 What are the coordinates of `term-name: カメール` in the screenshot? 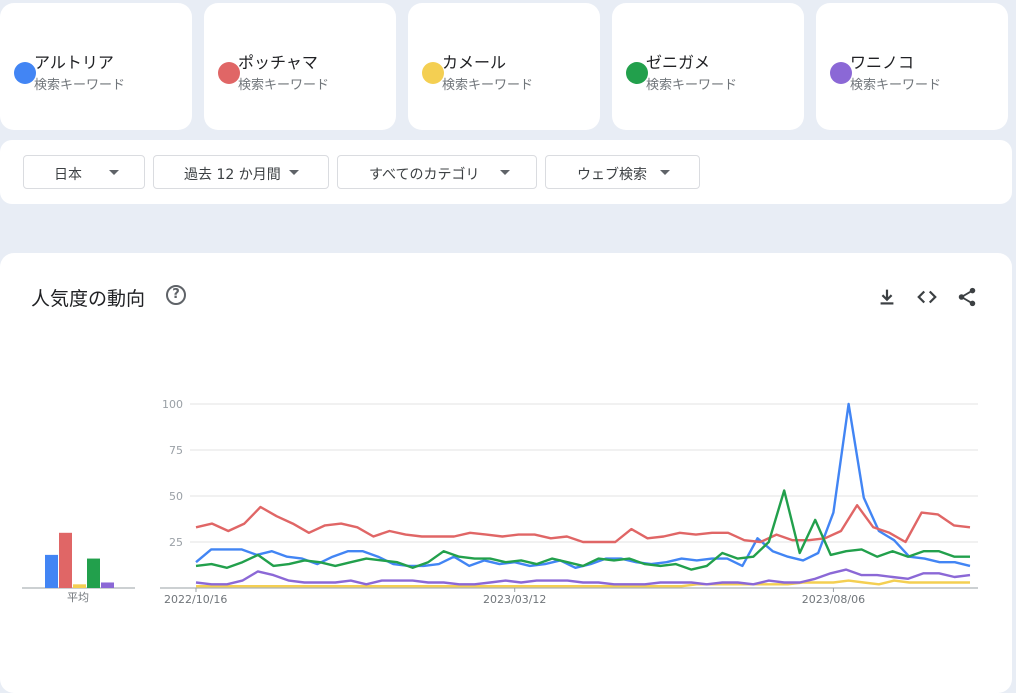 It's located at (474, 62).